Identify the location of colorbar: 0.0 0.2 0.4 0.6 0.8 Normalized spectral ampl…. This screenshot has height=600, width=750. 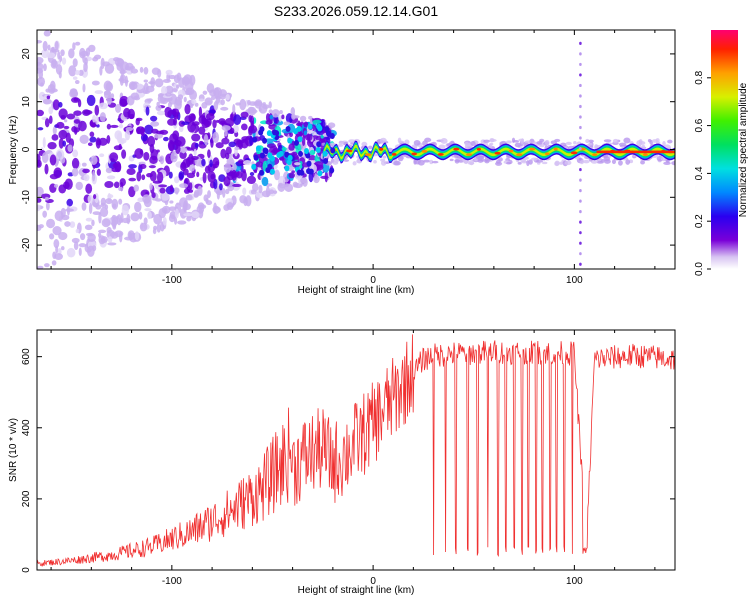
(721, 153).